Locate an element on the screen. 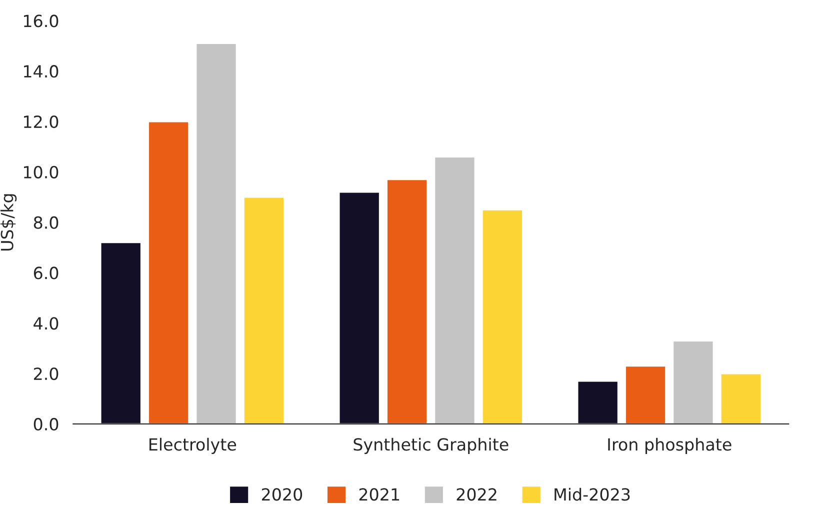  y-tick-label: 2.0 is located at coordinates (46, 373).